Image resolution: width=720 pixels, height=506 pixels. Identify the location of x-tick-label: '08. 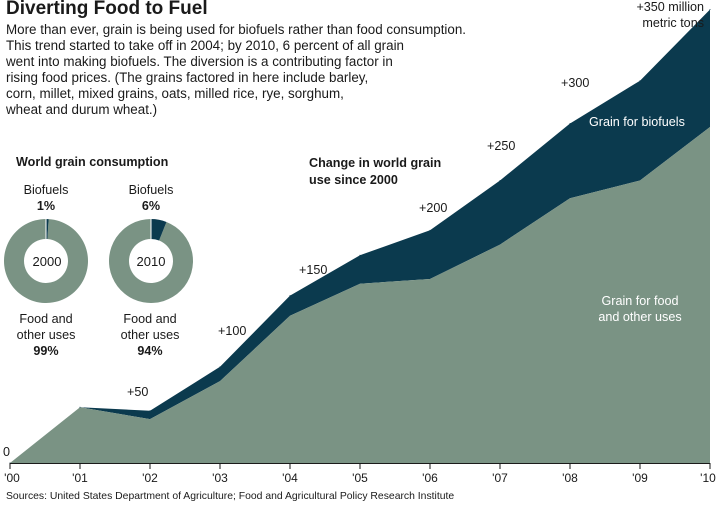
(570, 478).